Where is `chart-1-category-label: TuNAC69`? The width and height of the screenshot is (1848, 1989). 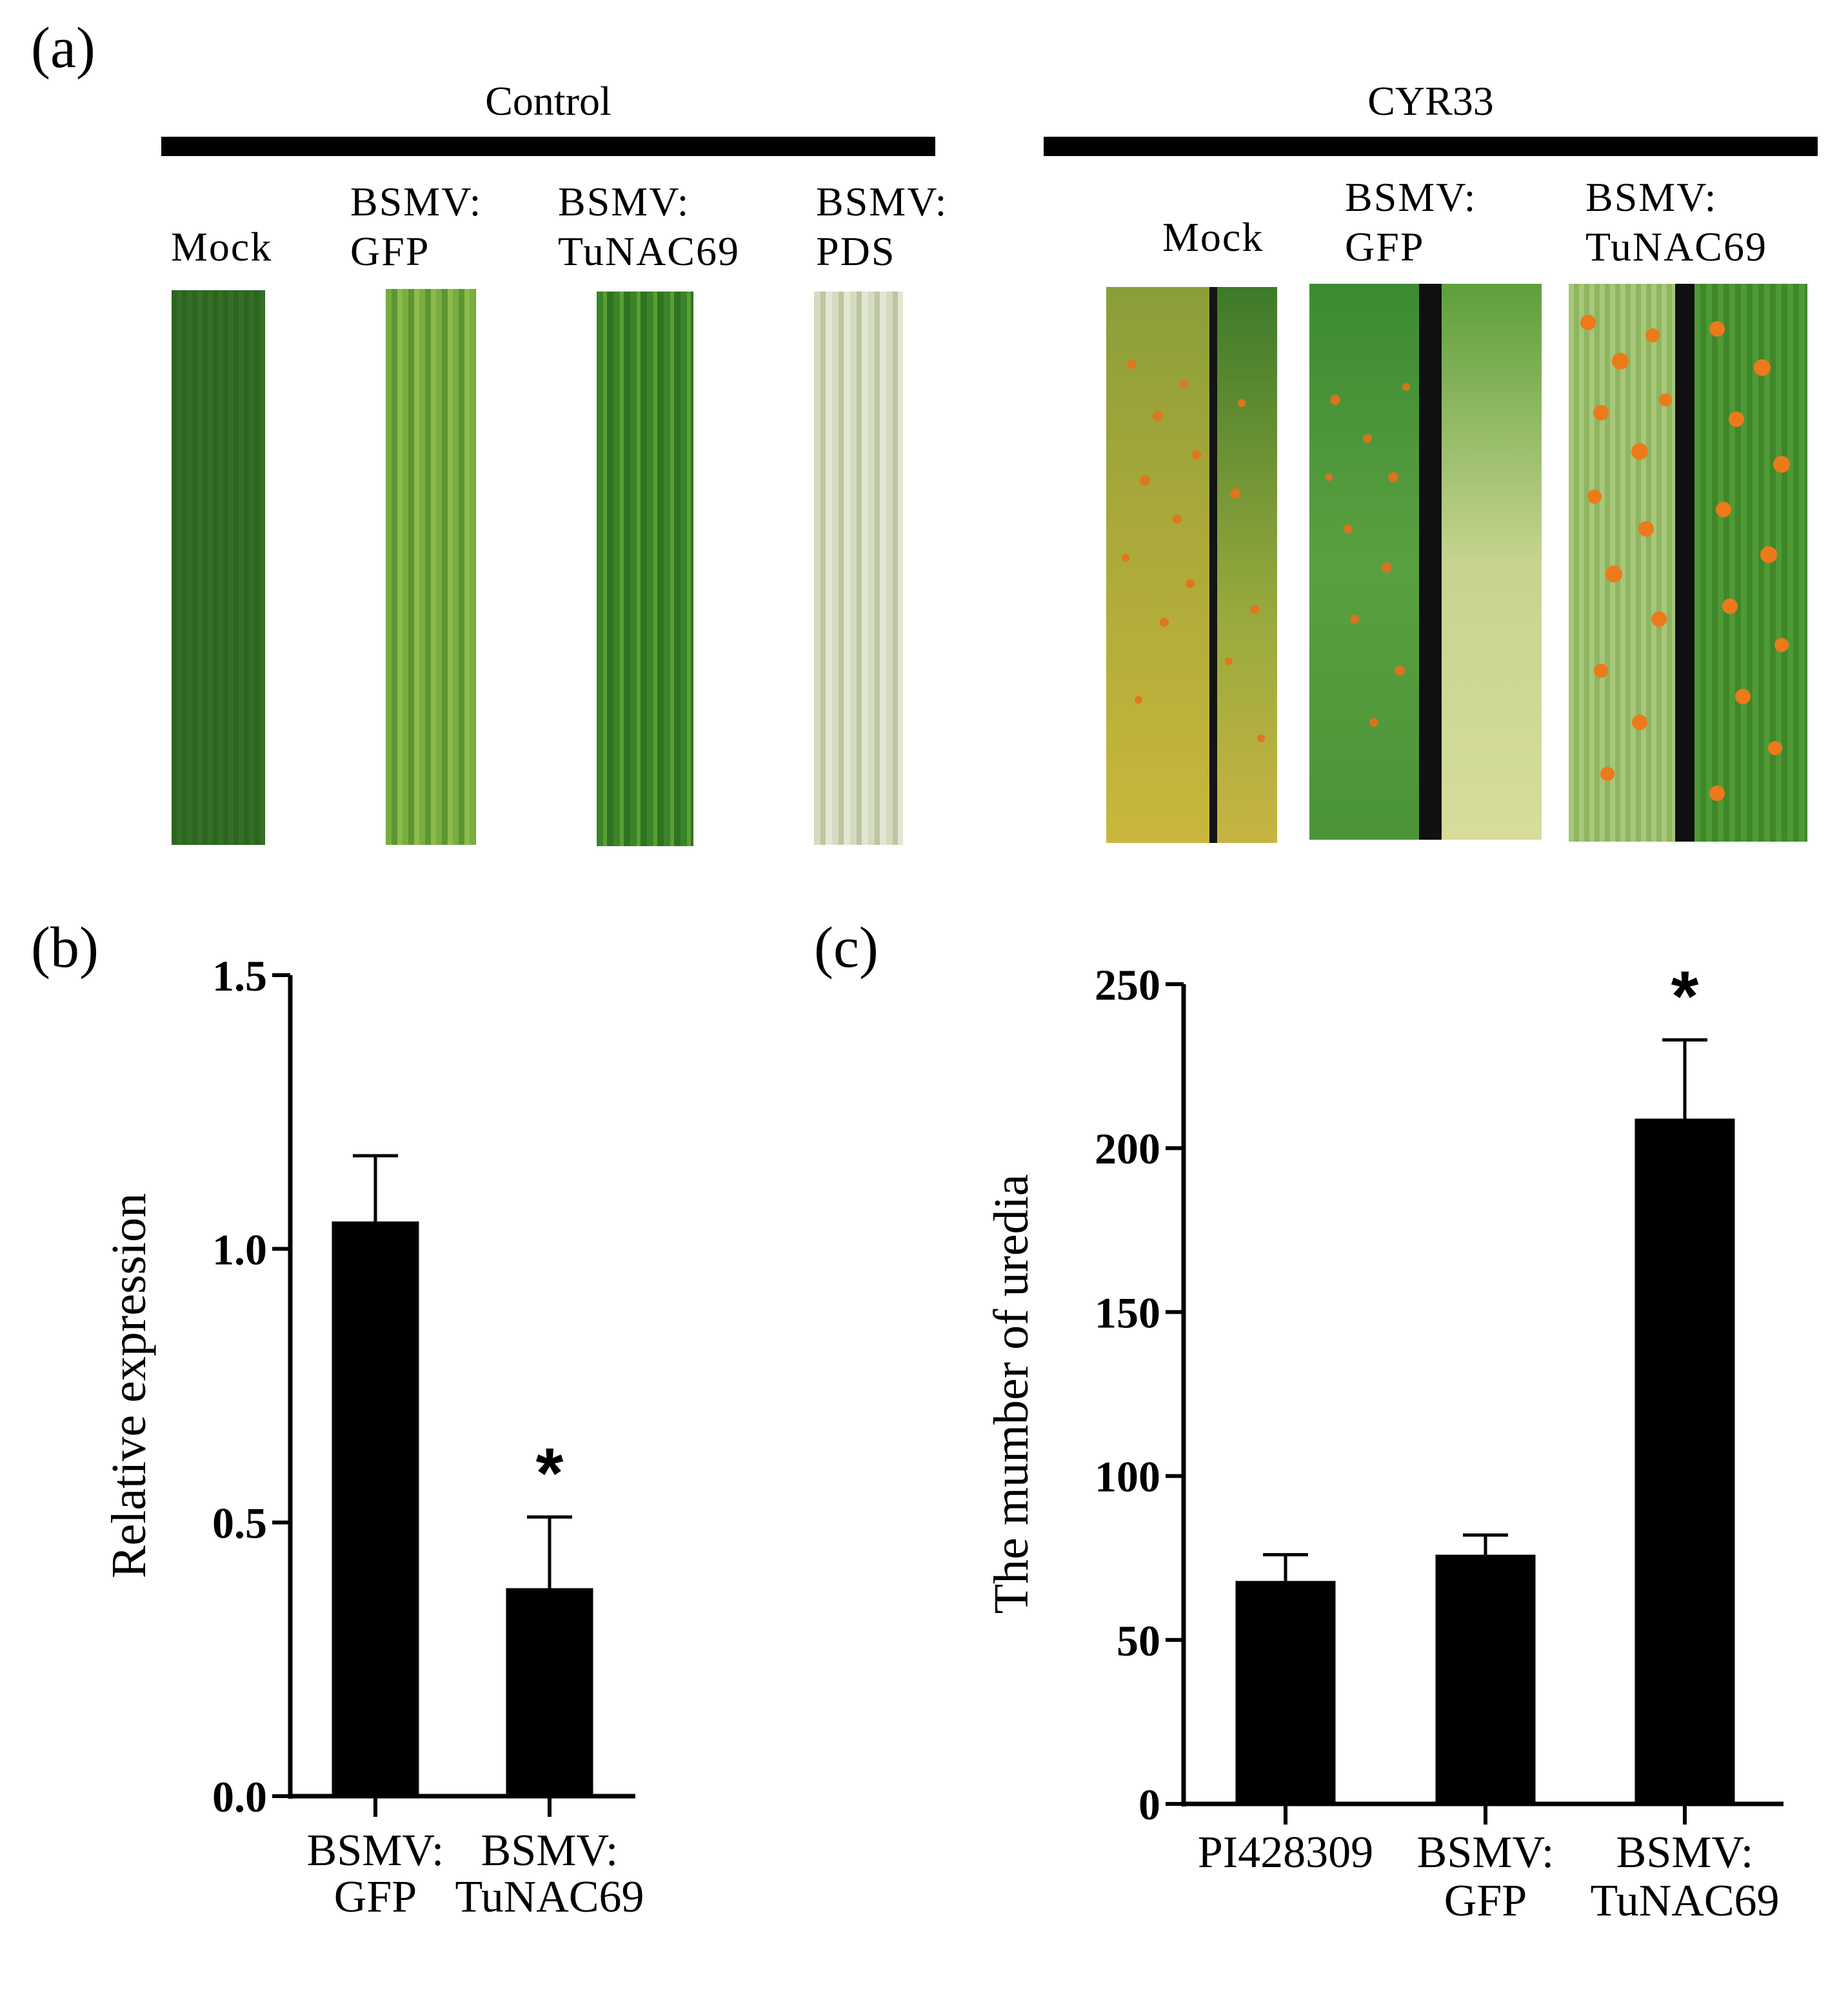
chart-1-category-label: TuNAC69 is located at coordinates (1685, 1901).